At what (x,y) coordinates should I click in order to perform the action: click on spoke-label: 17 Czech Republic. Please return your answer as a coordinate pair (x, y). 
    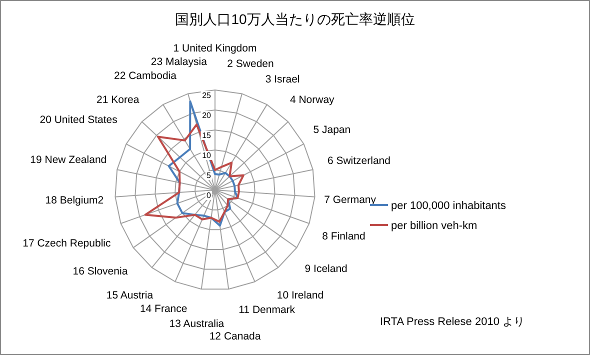
    Looking at the image, I should click on (66, 243).